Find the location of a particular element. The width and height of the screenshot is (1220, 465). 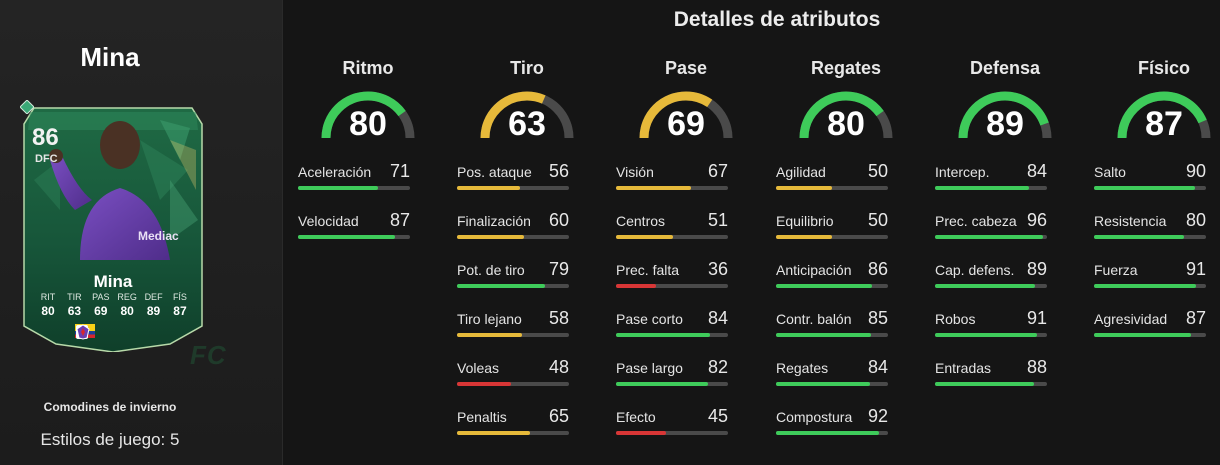

stat-row: Cap. defens. 89 is located at coordinates (987, 284).